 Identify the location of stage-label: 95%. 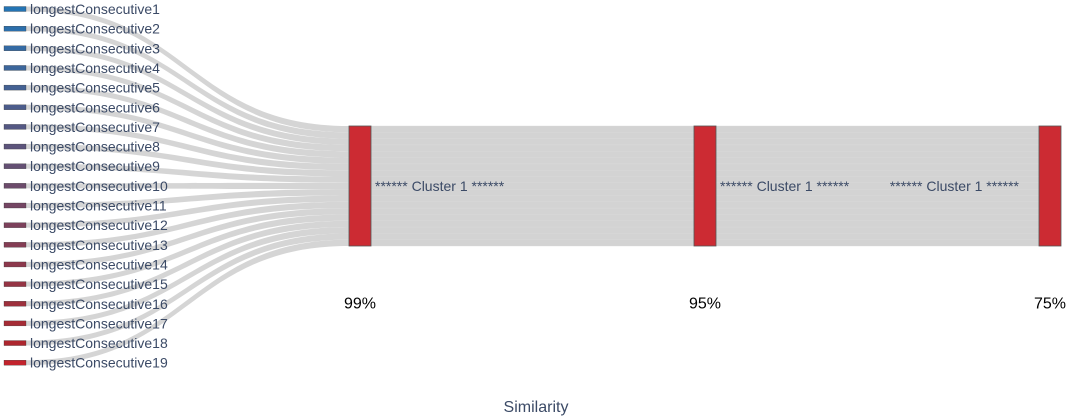
(705, 304).